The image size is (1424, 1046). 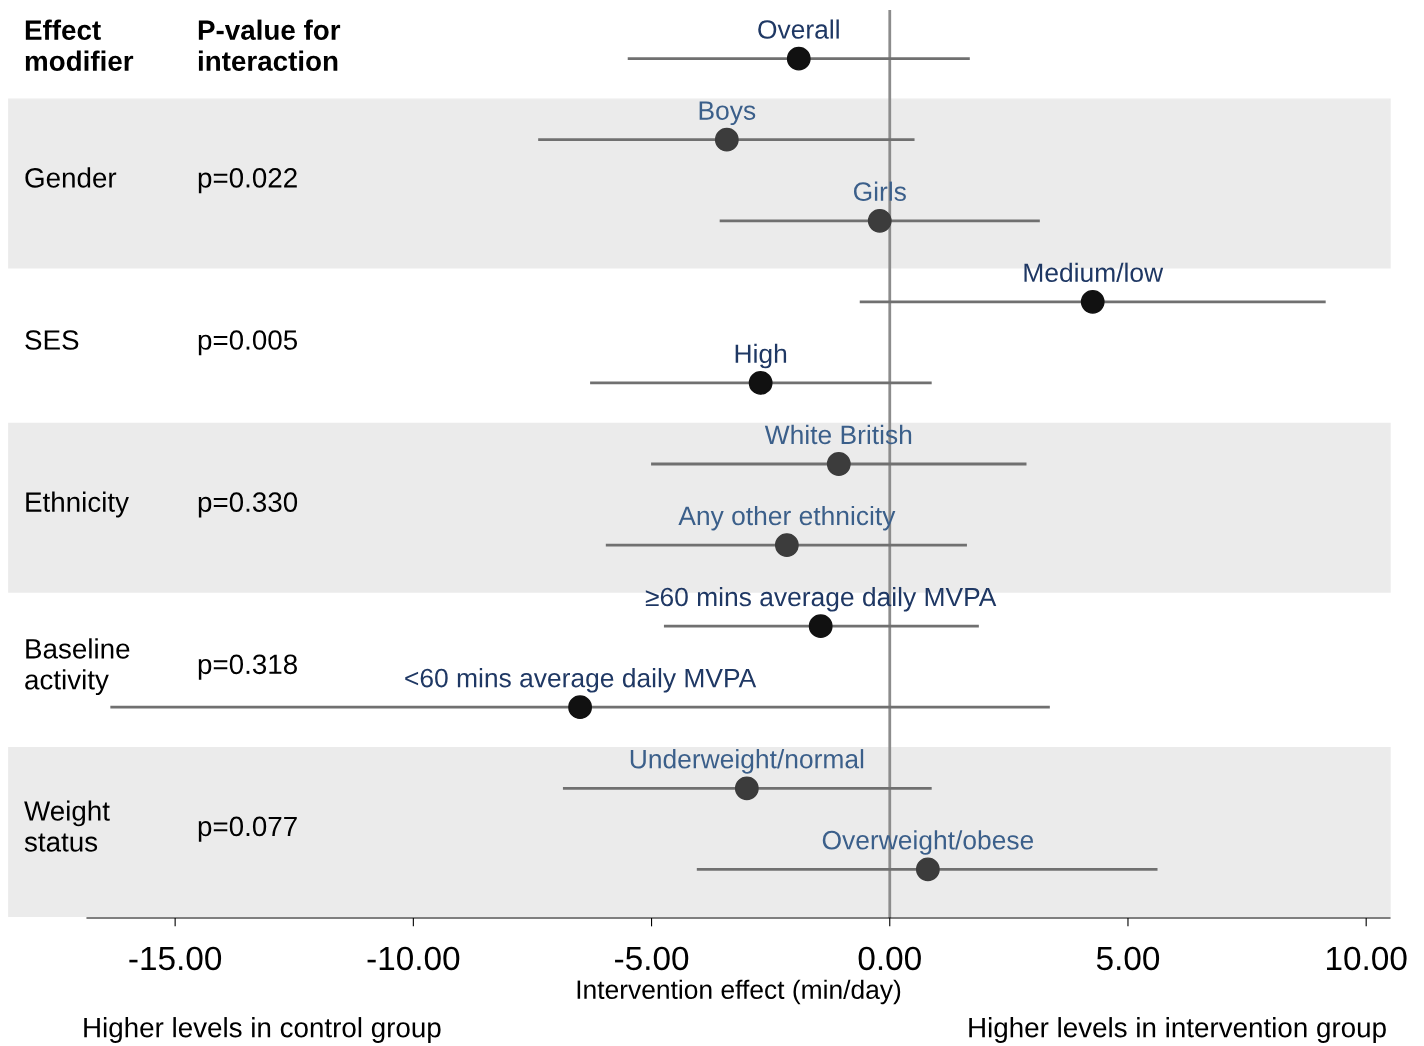 I want to click on x-tick-label: -5.00, so click(x=652, y=958).